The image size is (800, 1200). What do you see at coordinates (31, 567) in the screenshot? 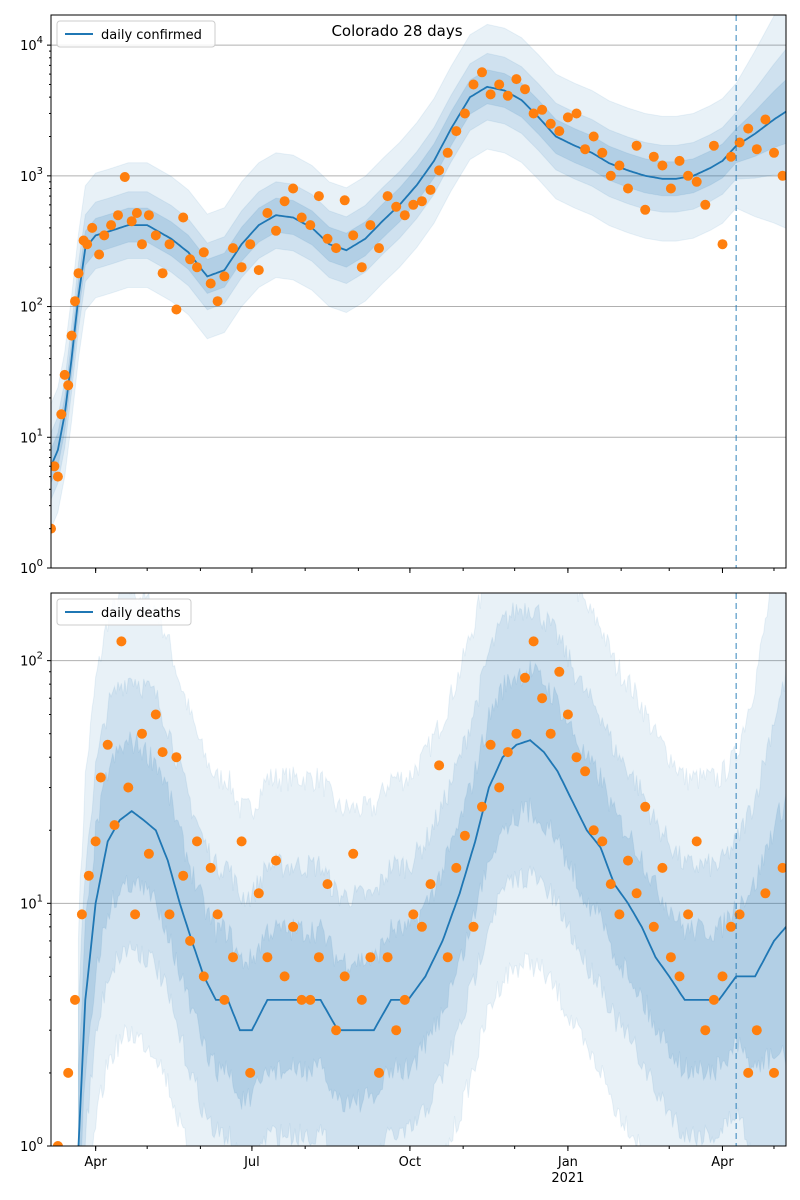
I see `y-tick-label: 10⁰` at bounding box center [31, 567].